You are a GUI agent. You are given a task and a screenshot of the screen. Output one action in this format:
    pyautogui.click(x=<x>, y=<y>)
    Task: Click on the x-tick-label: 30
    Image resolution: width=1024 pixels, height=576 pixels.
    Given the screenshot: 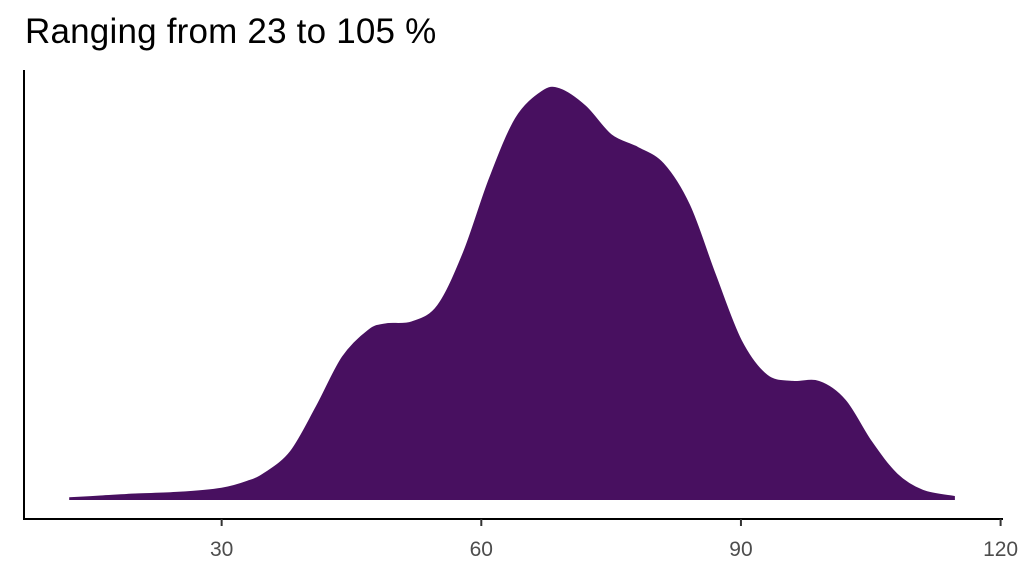 What is the action you would take?
    pyautogui.click(x=221, y=549)
    